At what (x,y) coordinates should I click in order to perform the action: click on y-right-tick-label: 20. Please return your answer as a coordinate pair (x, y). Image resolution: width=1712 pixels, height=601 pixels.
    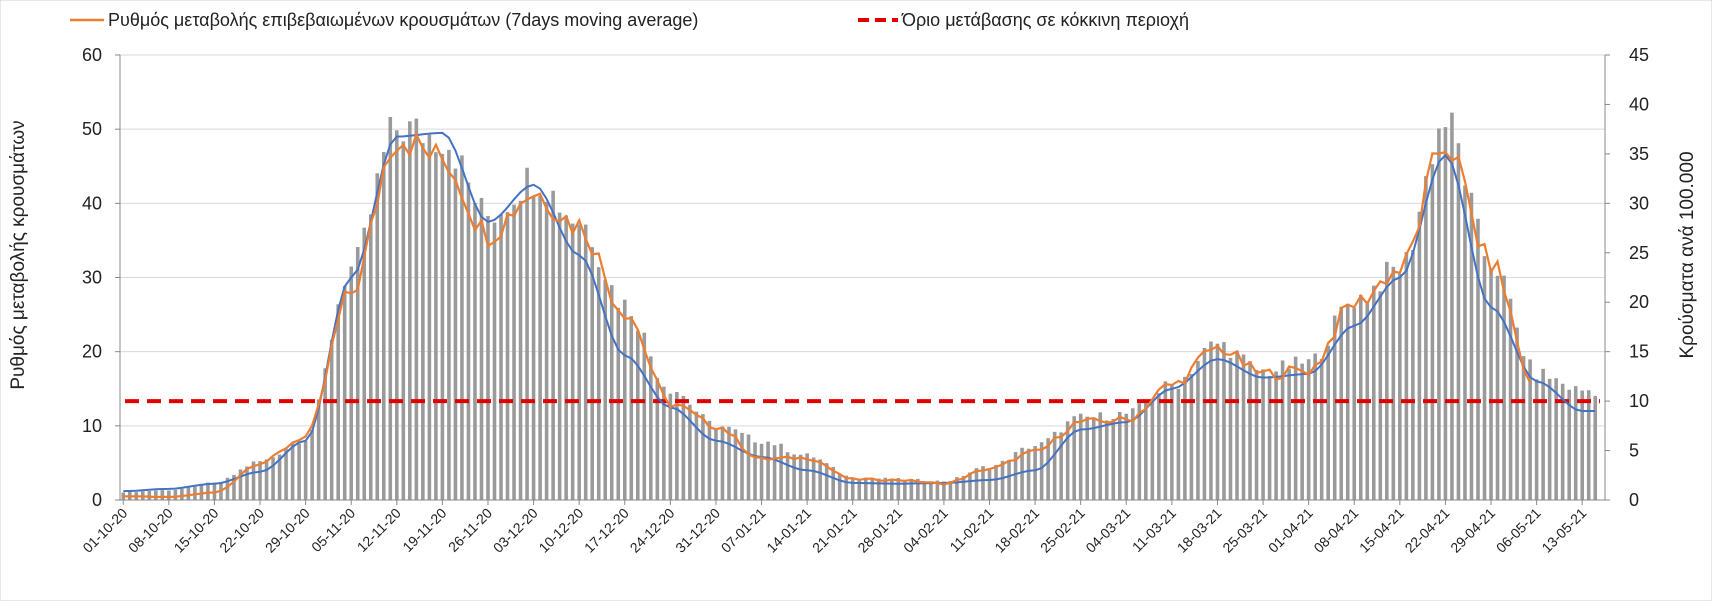
    Looking at the image, I should click on (1639, 302).